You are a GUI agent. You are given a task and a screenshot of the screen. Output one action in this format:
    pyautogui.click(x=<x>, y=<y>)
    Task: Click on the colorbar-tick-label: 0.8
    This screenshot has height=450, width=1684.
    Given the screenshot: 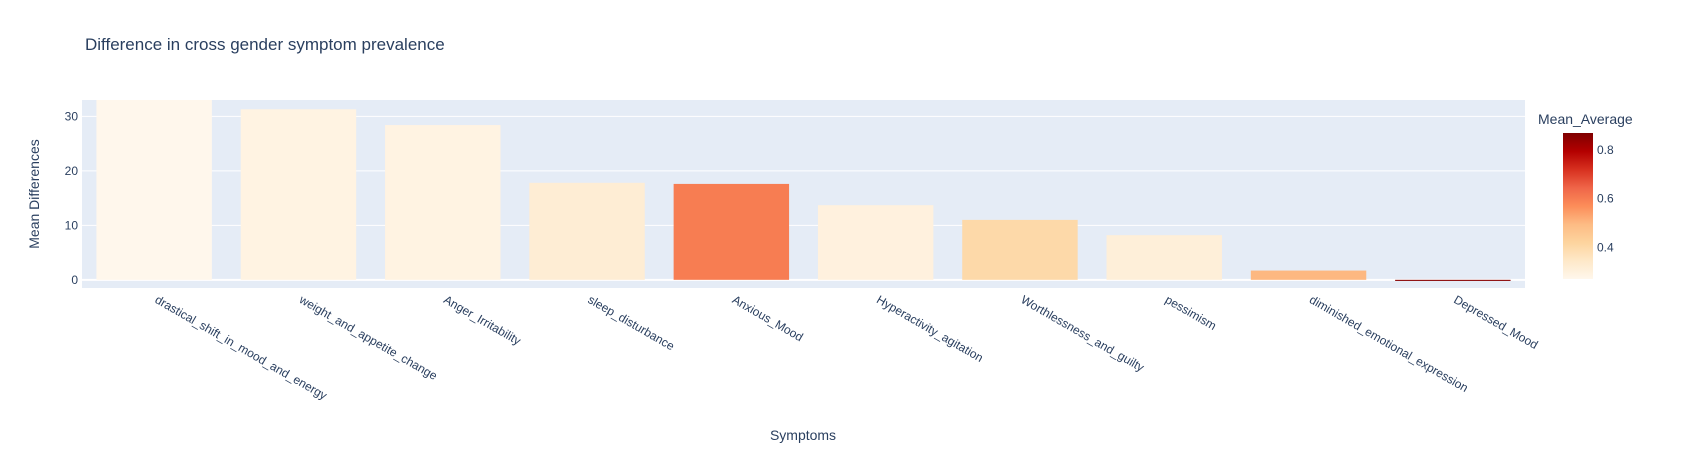 What is the action you would take?
    pyautogui.click(x=1605, y=150)
    